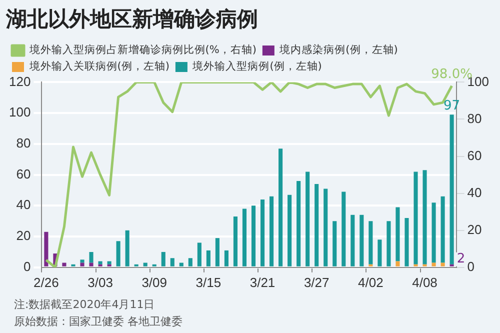  Describe the element at coordinates (317, 282) in the screenshot. I see `x-tick-label: 3/27` at that location.